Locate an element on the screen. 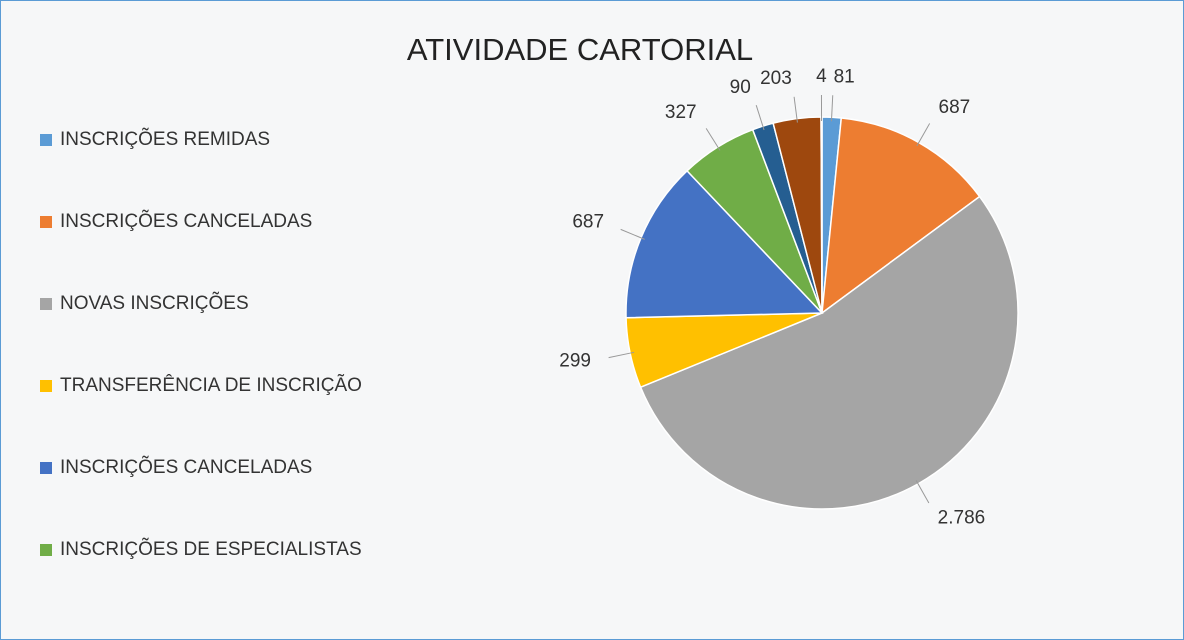 This screenshot has height=640, width=1184. data-label: 81 is located at coordinates (844, 76).